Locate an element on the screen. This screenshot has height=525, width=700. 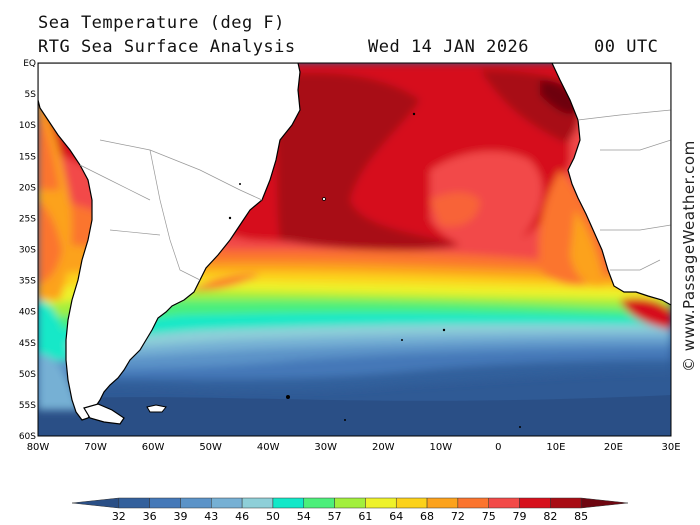
forecast-date: Wed 14 JAN 2026 is located at coordinates (449, 47).